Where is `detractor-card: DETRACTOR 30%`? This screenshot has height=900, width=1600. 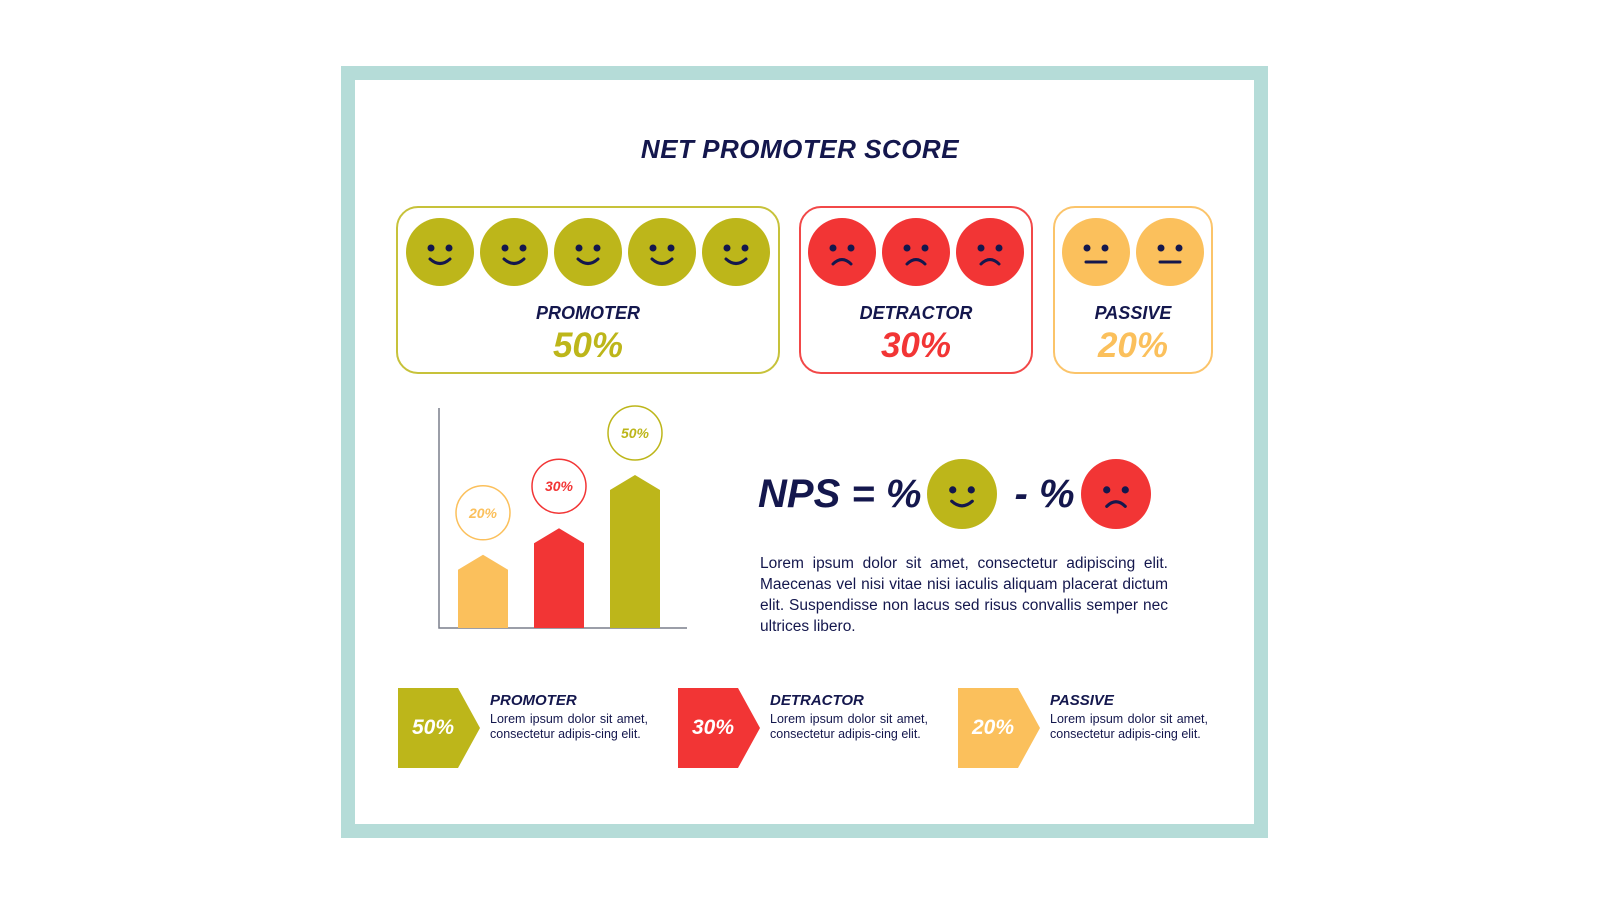
detractor-card: DETRACTOR 30% is located at coordinates (916, 290).